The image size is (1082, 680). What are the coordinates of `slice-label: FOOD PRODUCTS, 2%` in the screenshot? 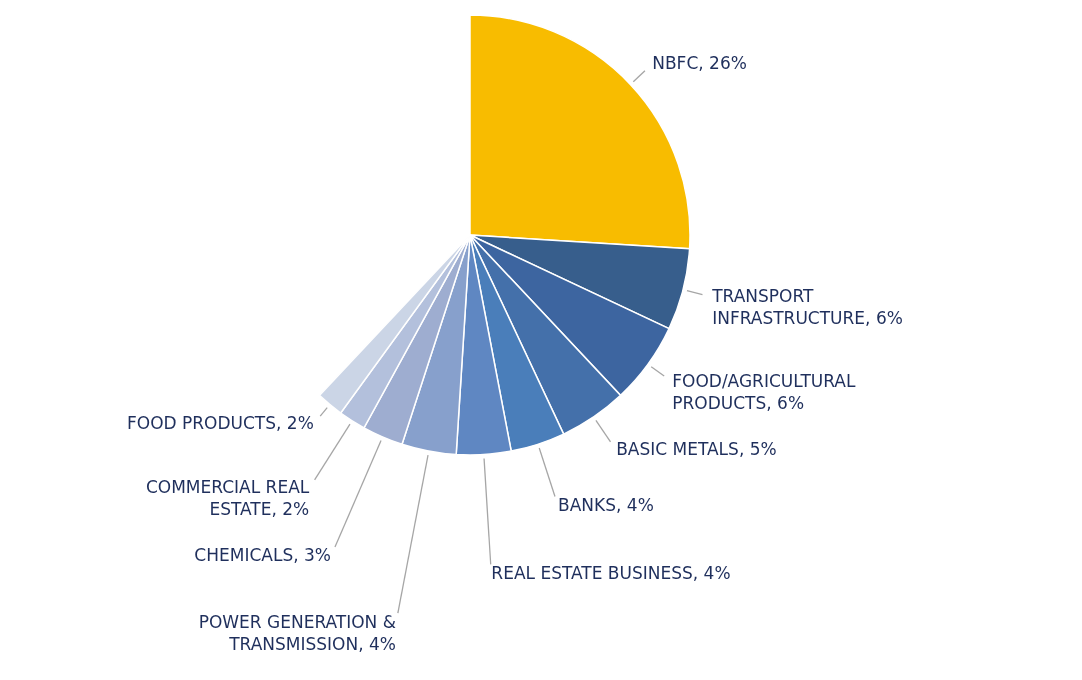 It's located at (220, 422).